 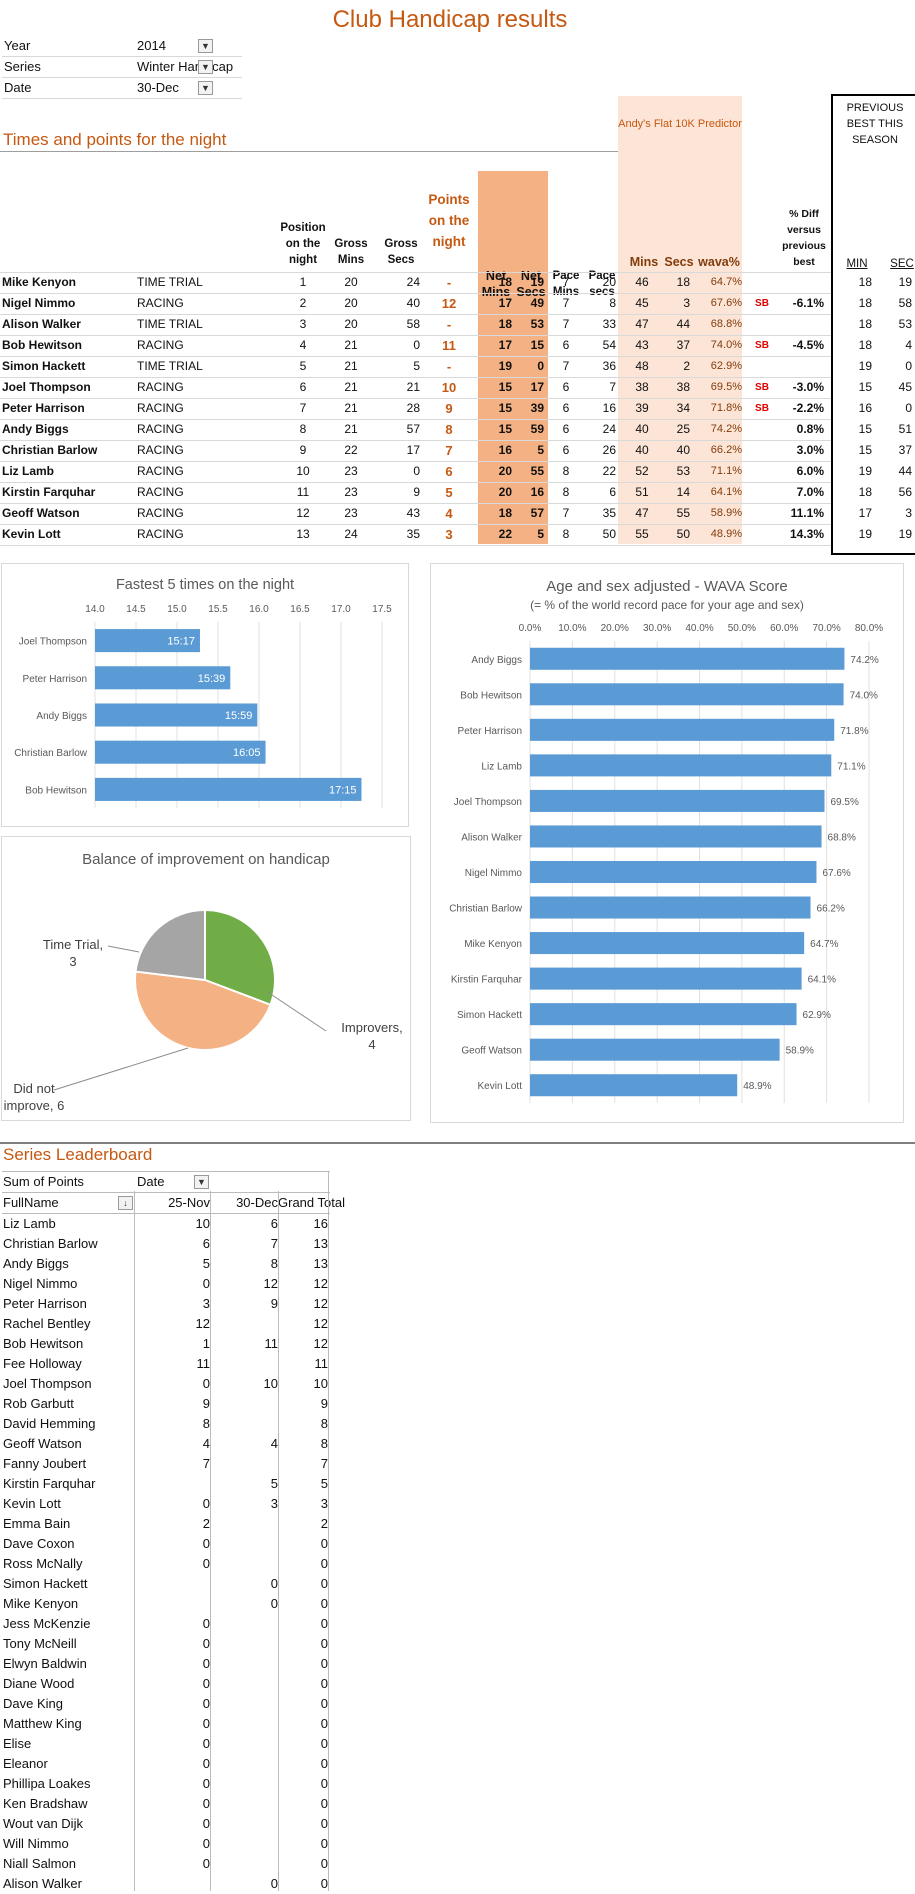 What do you see at coordinates (726, 366) in the screenshot?
I see `result-wava: 62.9%` at bounding box center [726, 366].